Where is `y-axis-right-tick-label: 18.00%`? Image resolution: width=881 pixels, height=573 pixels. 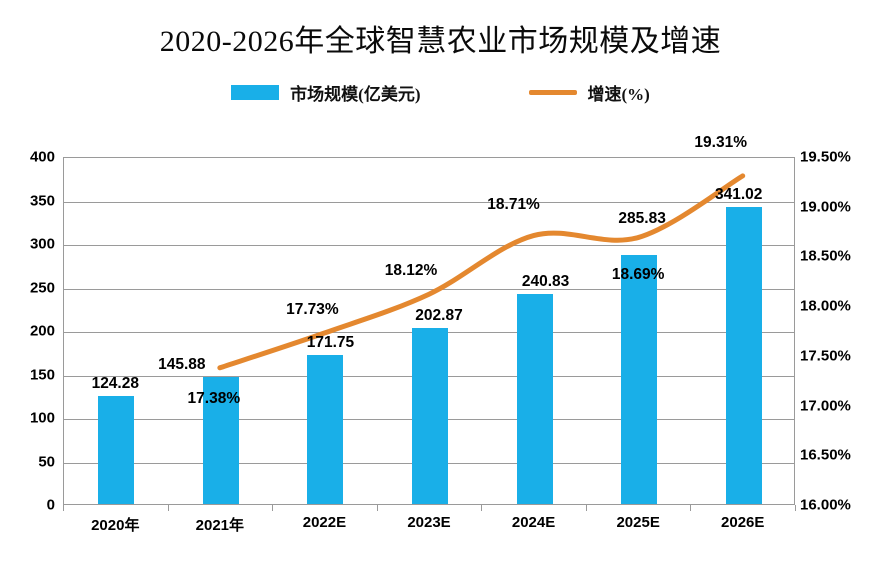 y-axis-right-tick-label: 18.00% is located at coordinates (825, 306).